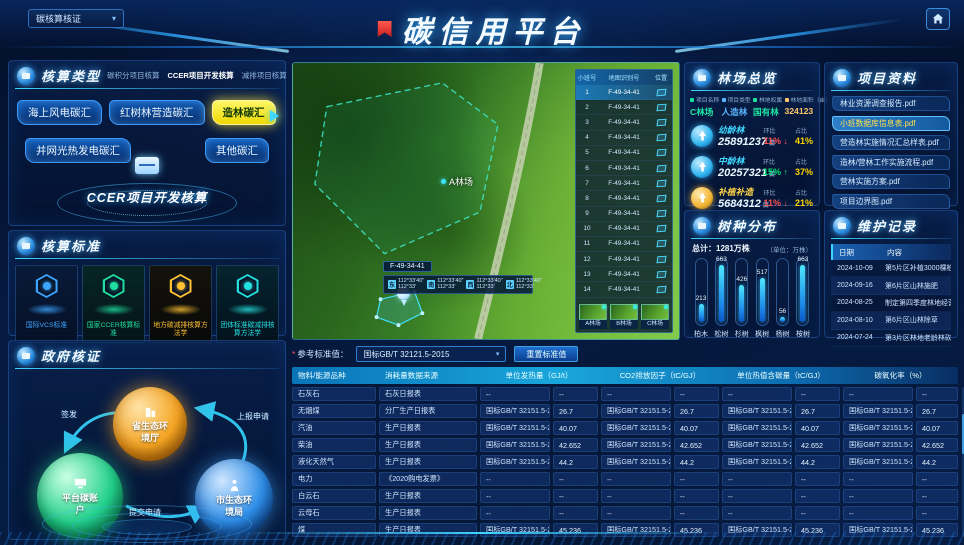 This screenshot has width=964, height=545. I want to click on type-link: 碳积分项目核算, so click(133, 75).